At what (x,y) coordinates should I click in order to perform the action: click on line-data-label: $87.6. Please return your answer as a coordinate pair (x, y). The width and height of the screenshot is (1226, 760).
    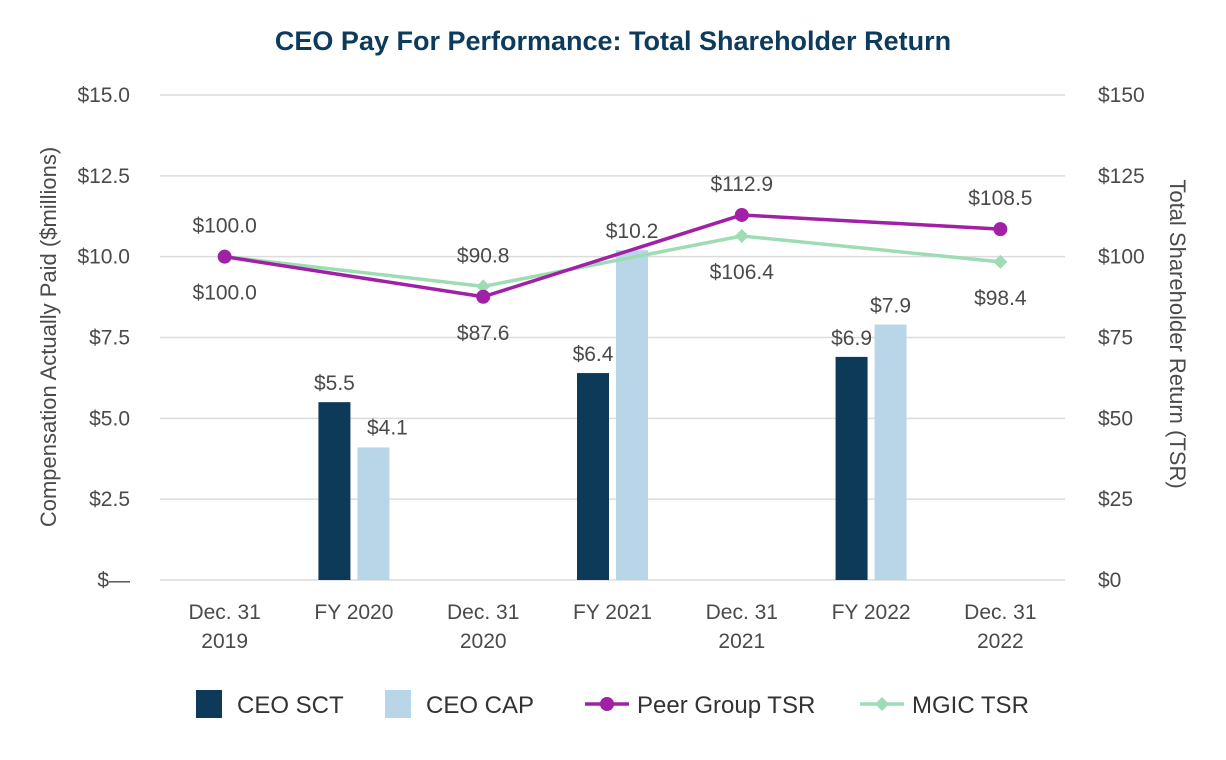
    Looking at the image, I should click on (483, 333).